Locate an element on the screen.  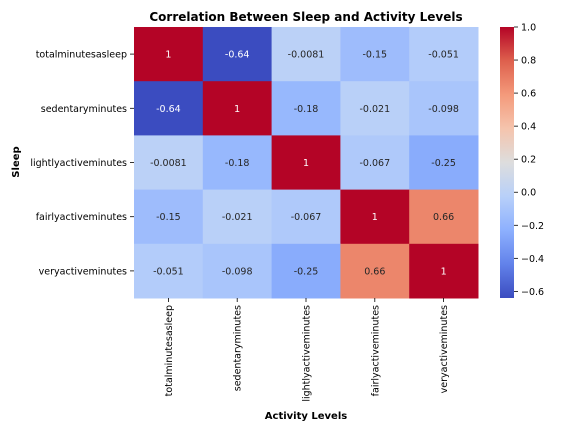
y-tick-label: lightlyactiveminutes is located at coordinates (78, 163).